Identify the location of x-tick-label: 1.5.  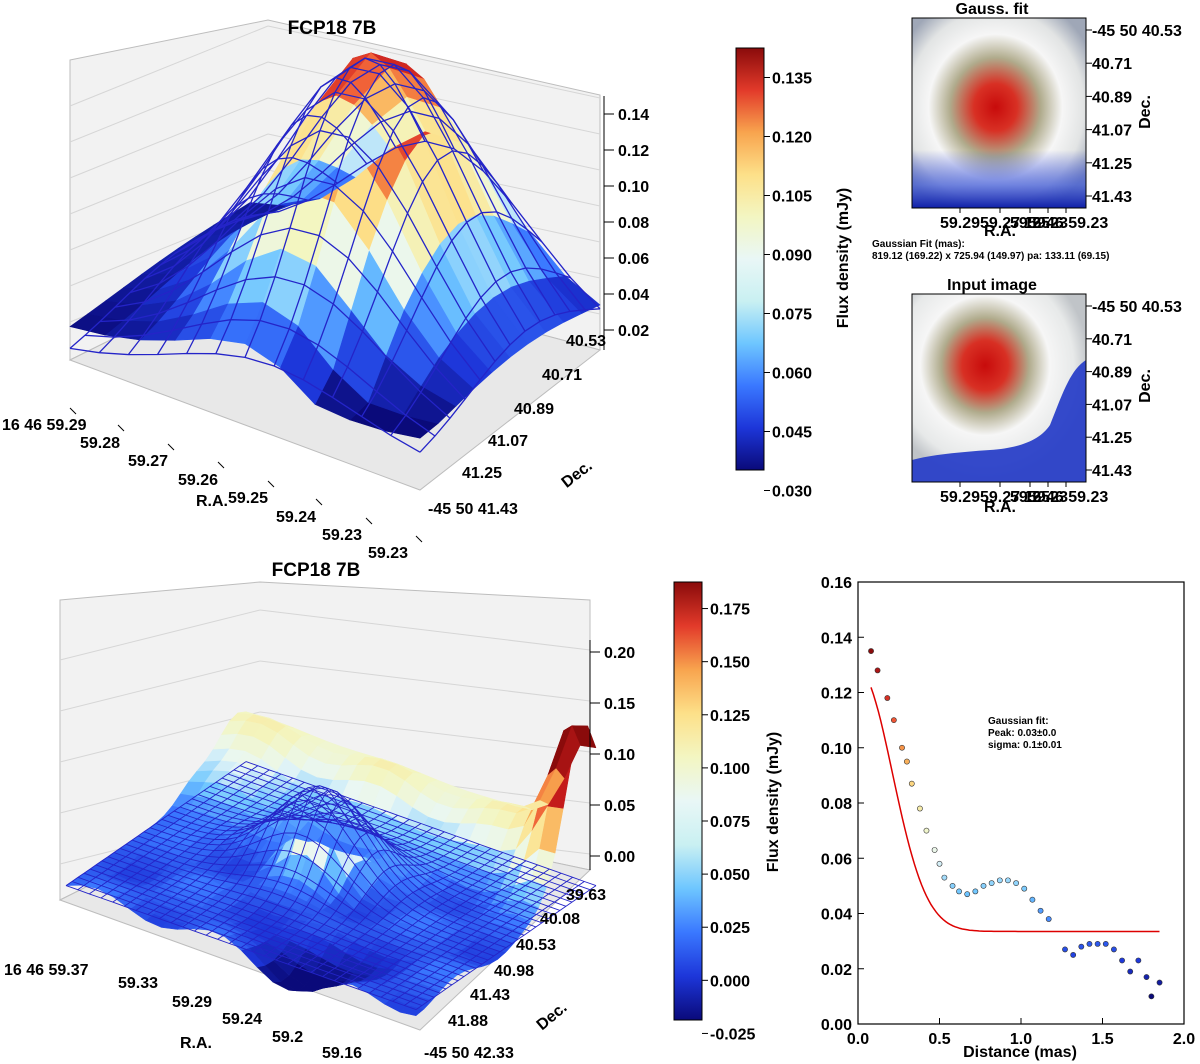
(1102, 1039).